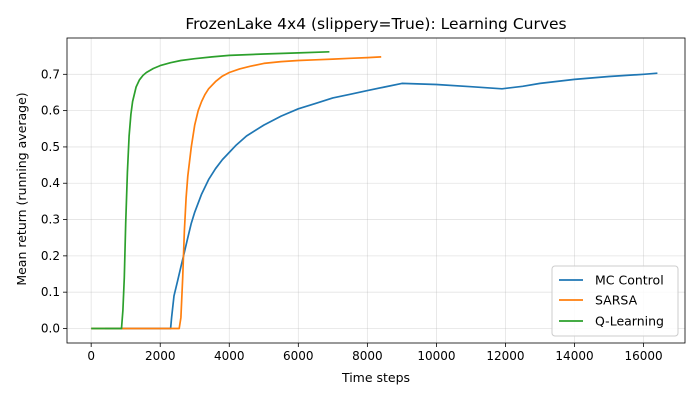 This screenshot has width=700, height=400. Describe the element at coordinates (50, 183) in the screenshot. I see `y-tick-label: 0.4` at that location.